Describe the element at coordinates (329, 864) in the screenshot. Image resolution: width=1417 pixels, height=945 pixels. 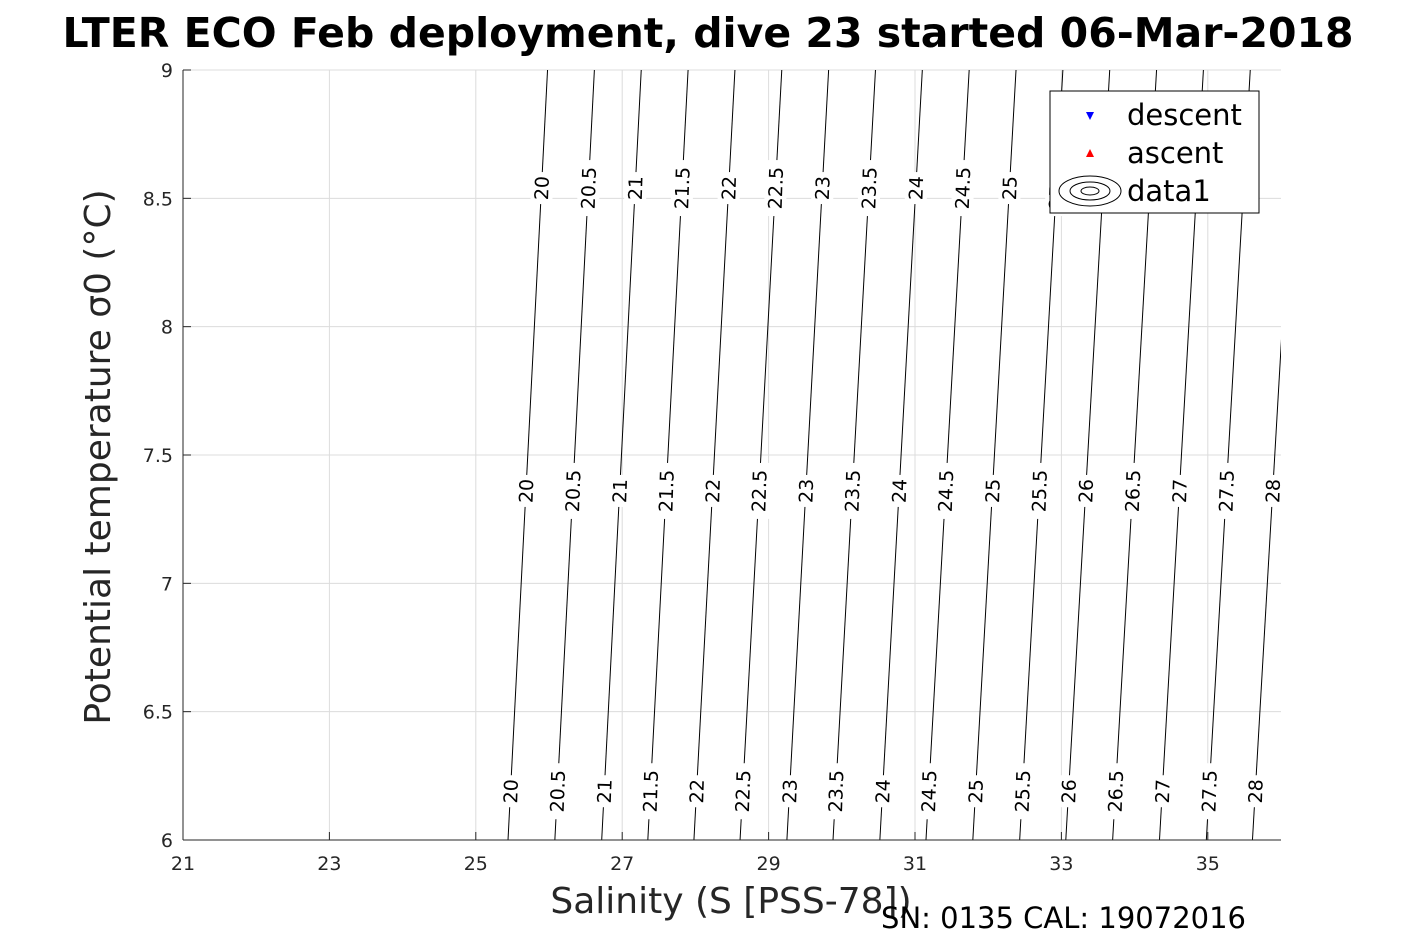
I see `x-tick-label: 23` at that location.